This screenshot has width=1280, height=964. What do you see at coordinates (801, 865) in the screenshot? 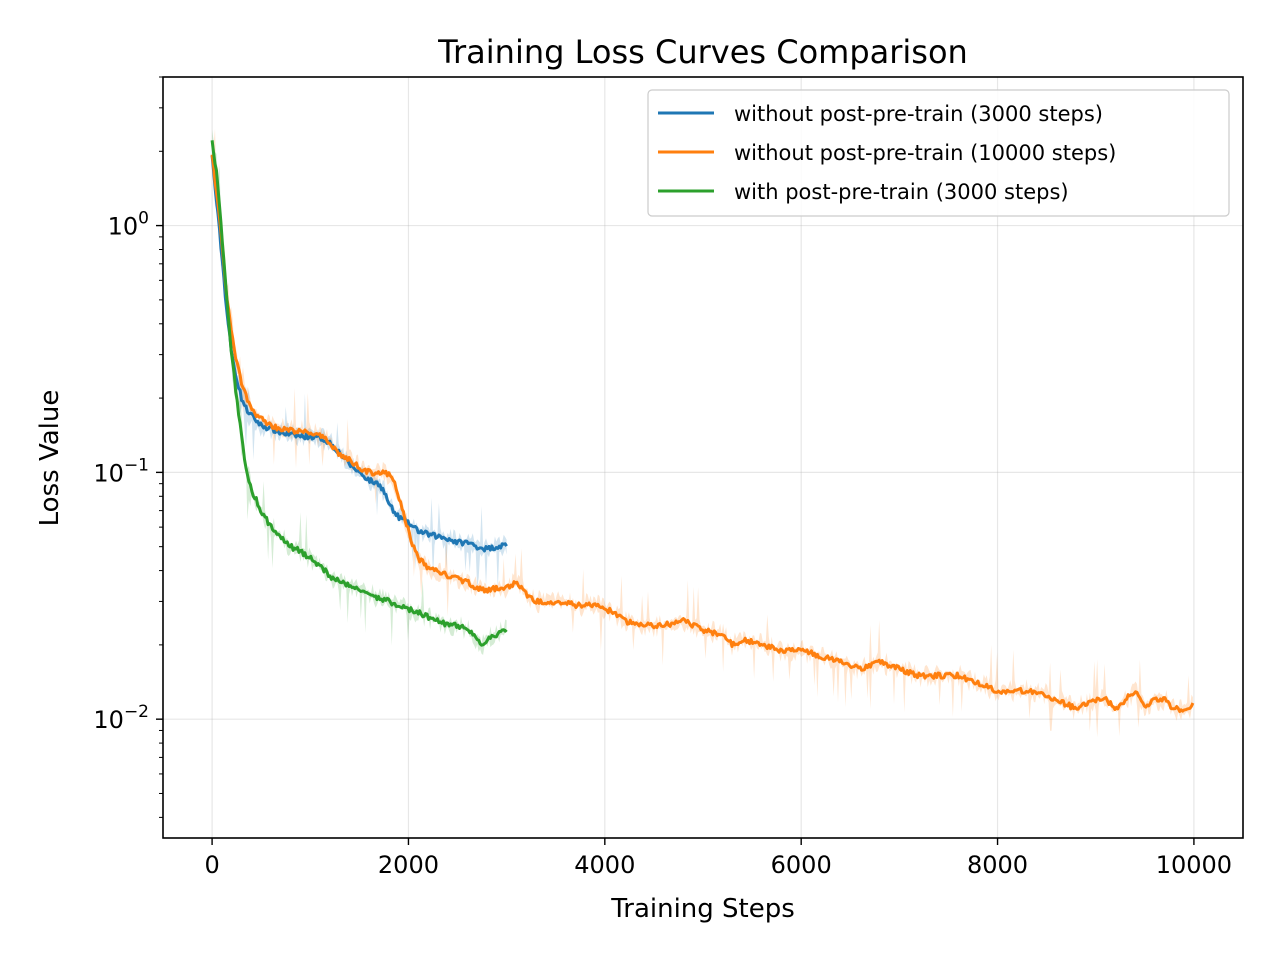
I see `x-tick-label: 6000` at bounding box center [801, 865].